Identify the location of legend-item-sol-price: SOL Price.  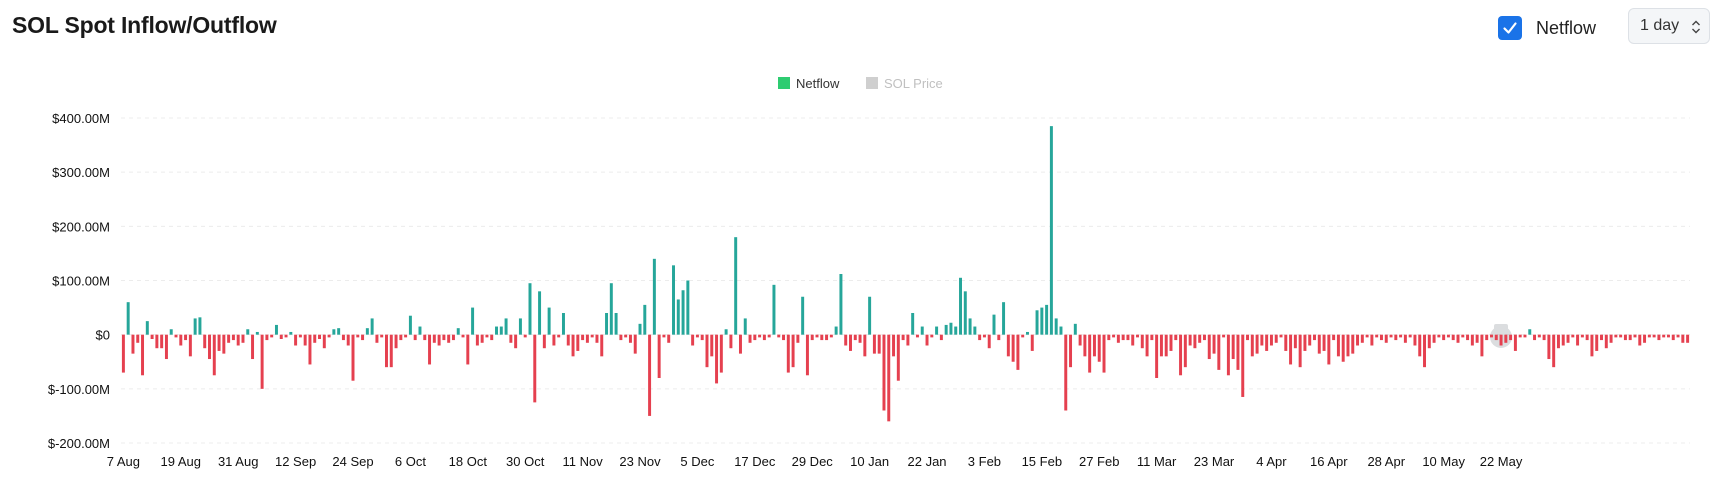
(904, 83).